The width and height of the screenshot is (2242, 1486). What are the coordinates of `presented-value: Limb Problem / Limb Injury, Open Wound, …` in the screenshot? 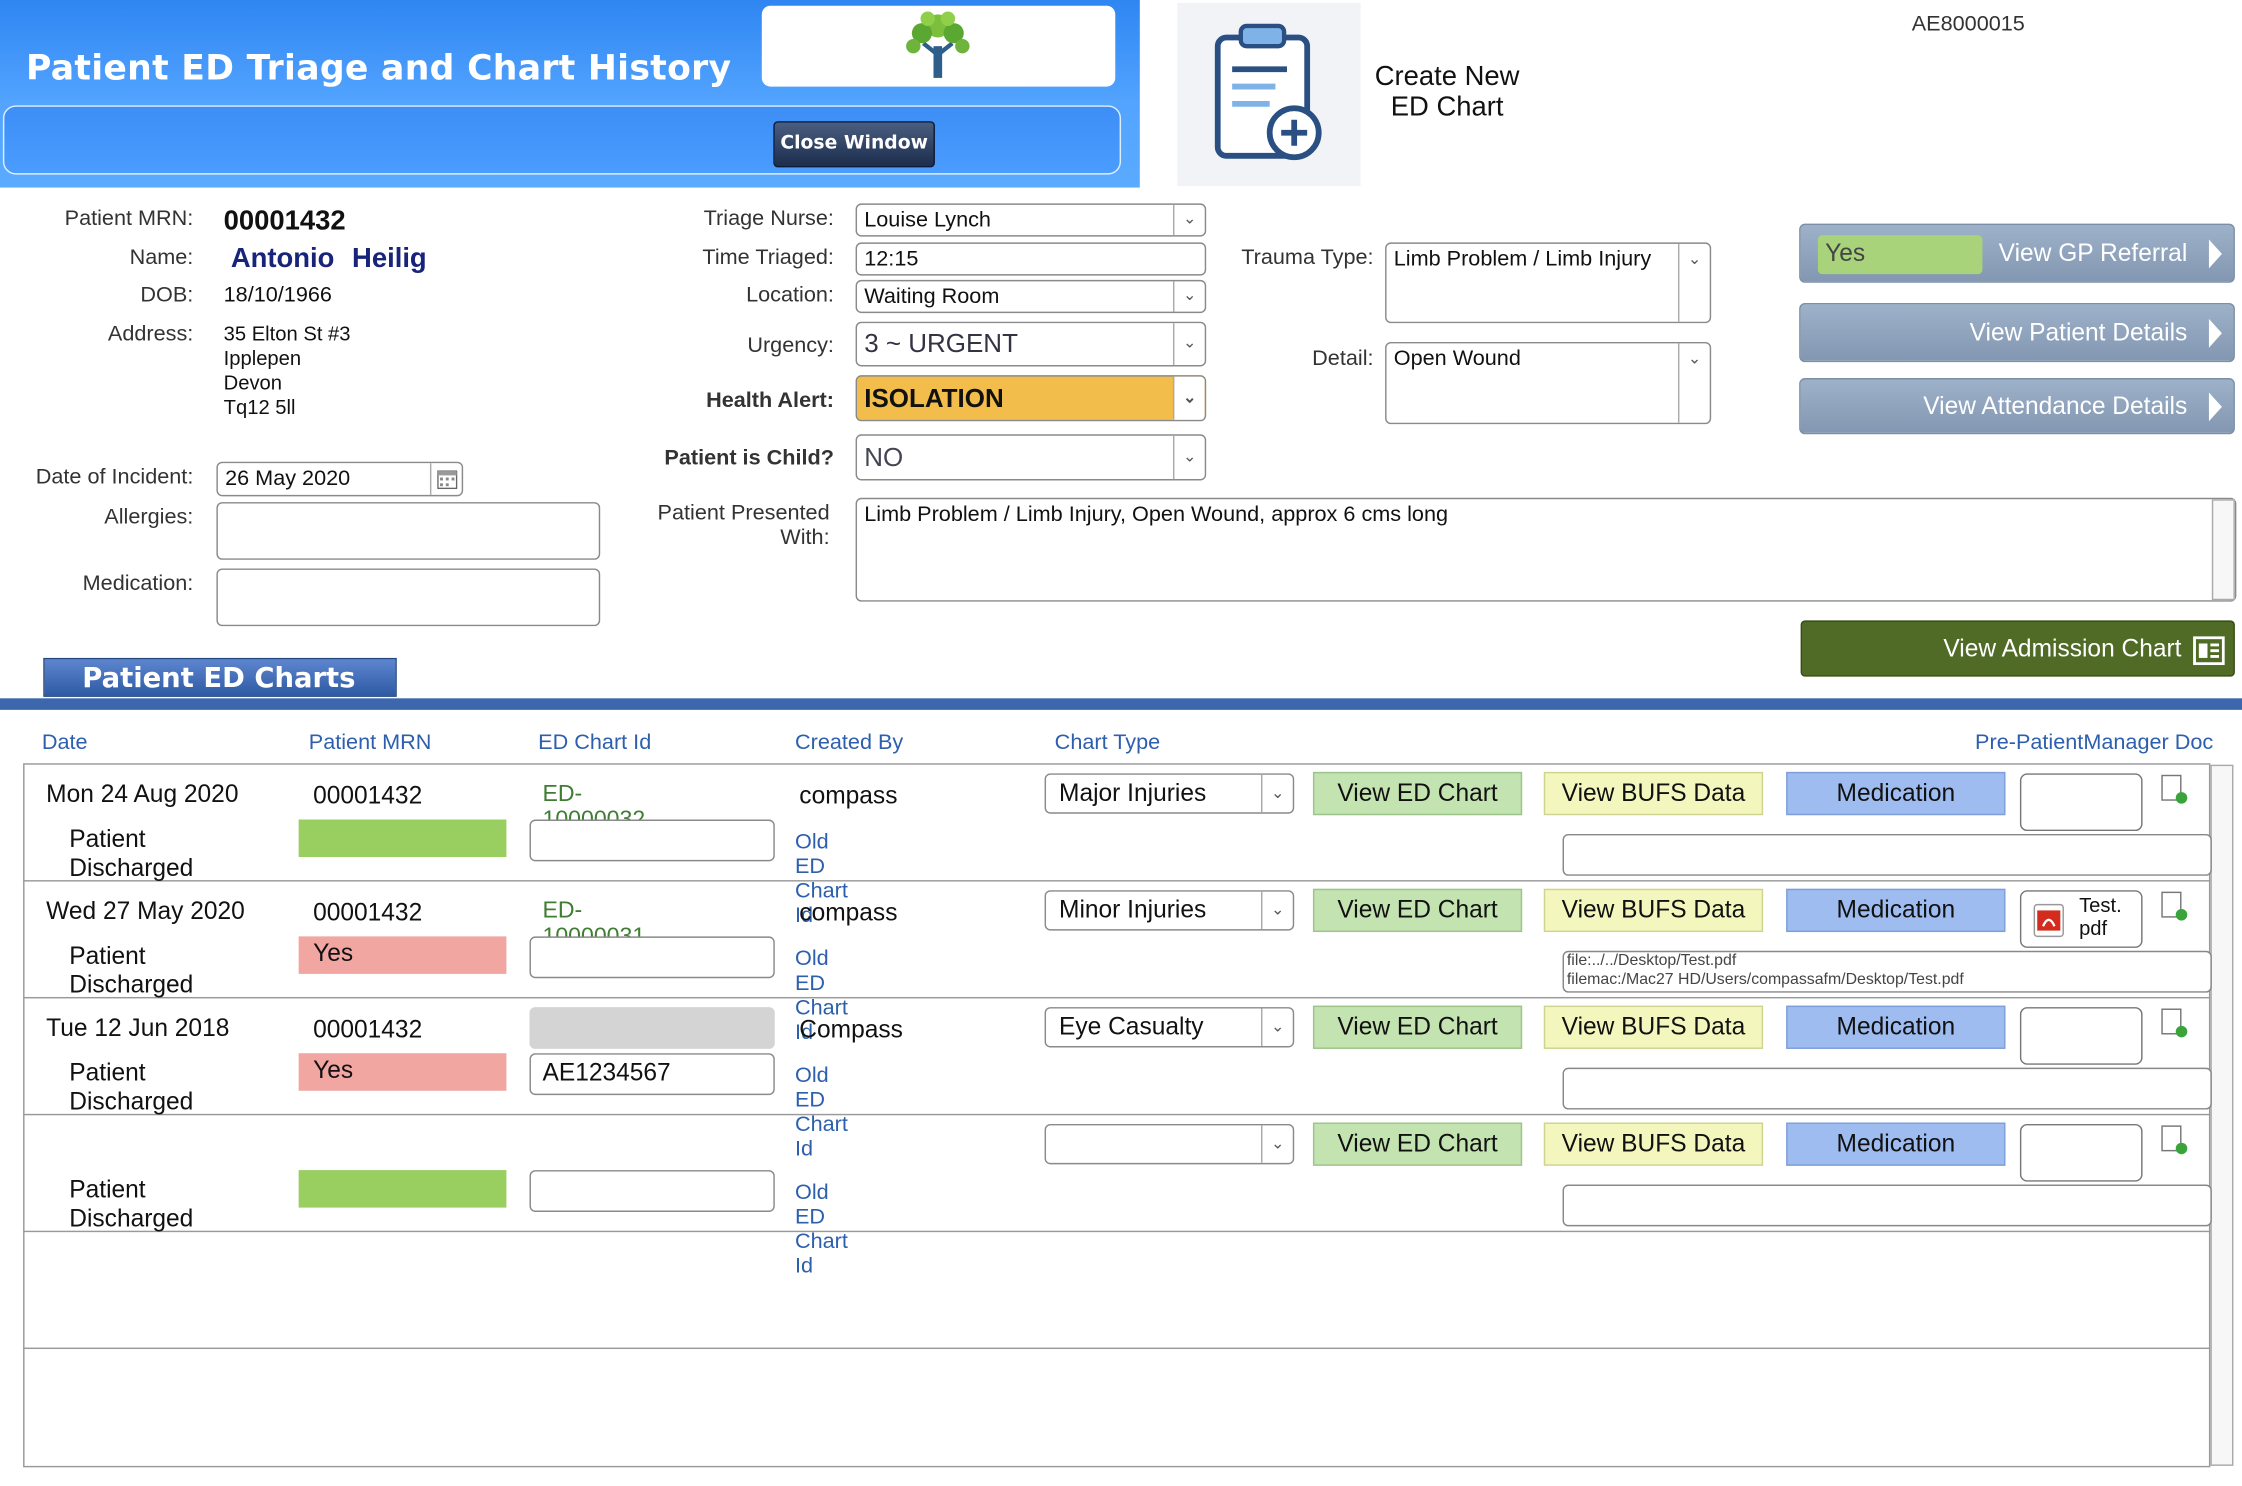 It's located at (1156, 514).